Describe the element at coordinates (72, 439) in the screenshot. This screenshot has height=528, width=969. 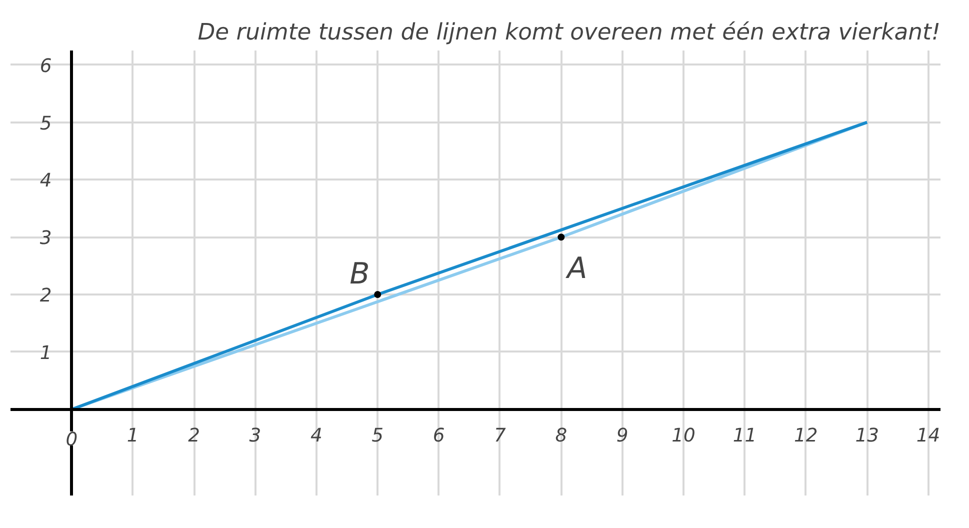
I see `x-tick-label: 0` at that location.